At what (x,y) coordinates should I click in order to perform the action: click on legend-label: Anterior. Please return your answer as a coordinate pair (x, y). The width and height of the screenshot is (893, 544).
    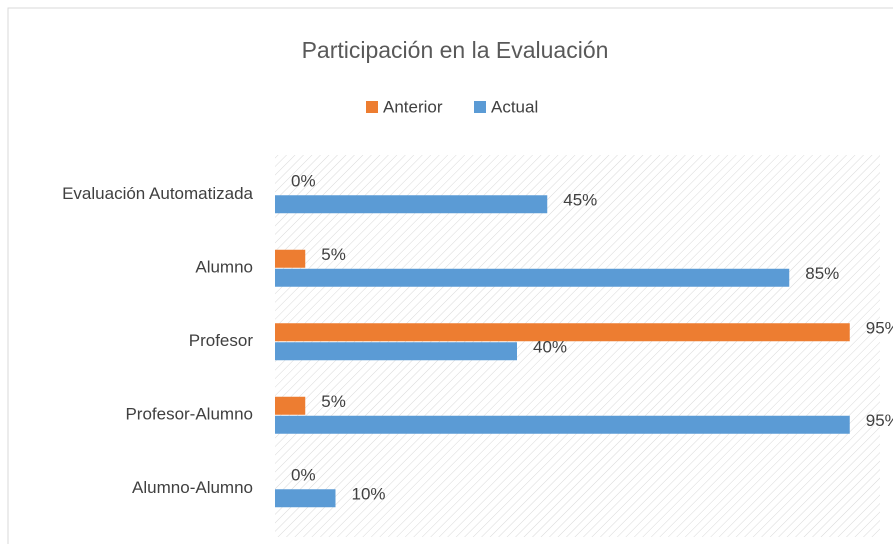
    Looking at the image, I should click on (413, 106).